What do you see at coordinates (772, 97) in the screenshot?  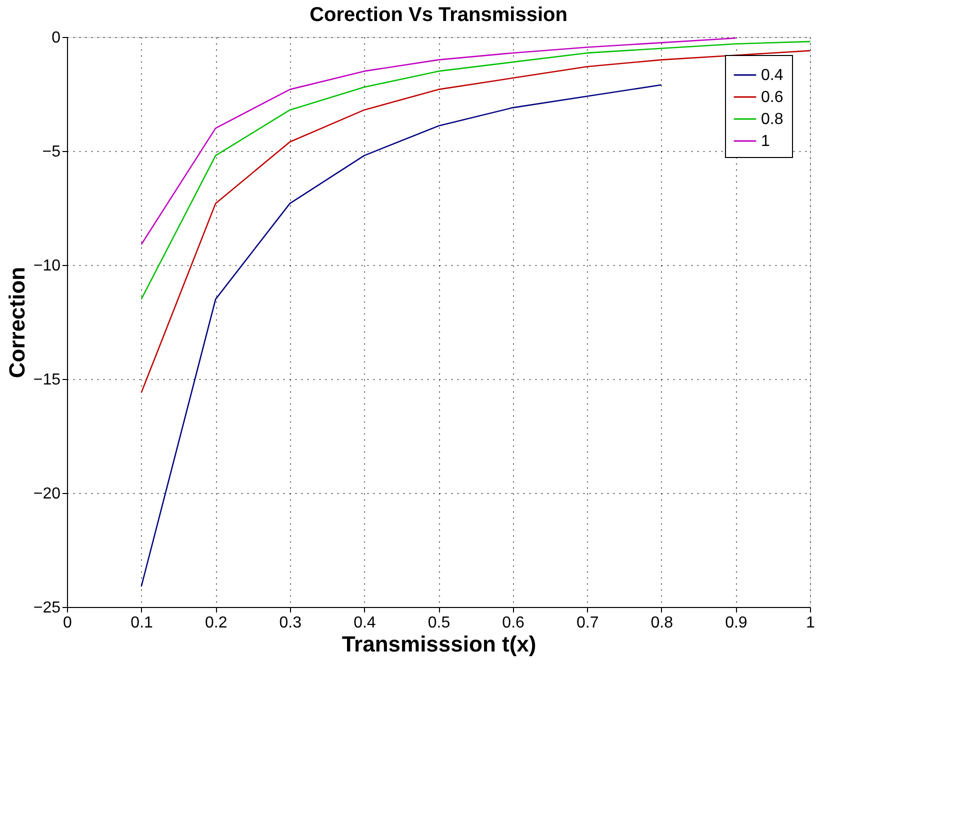 I see `legend-label: 0.6` at bounding box center [772, 97].